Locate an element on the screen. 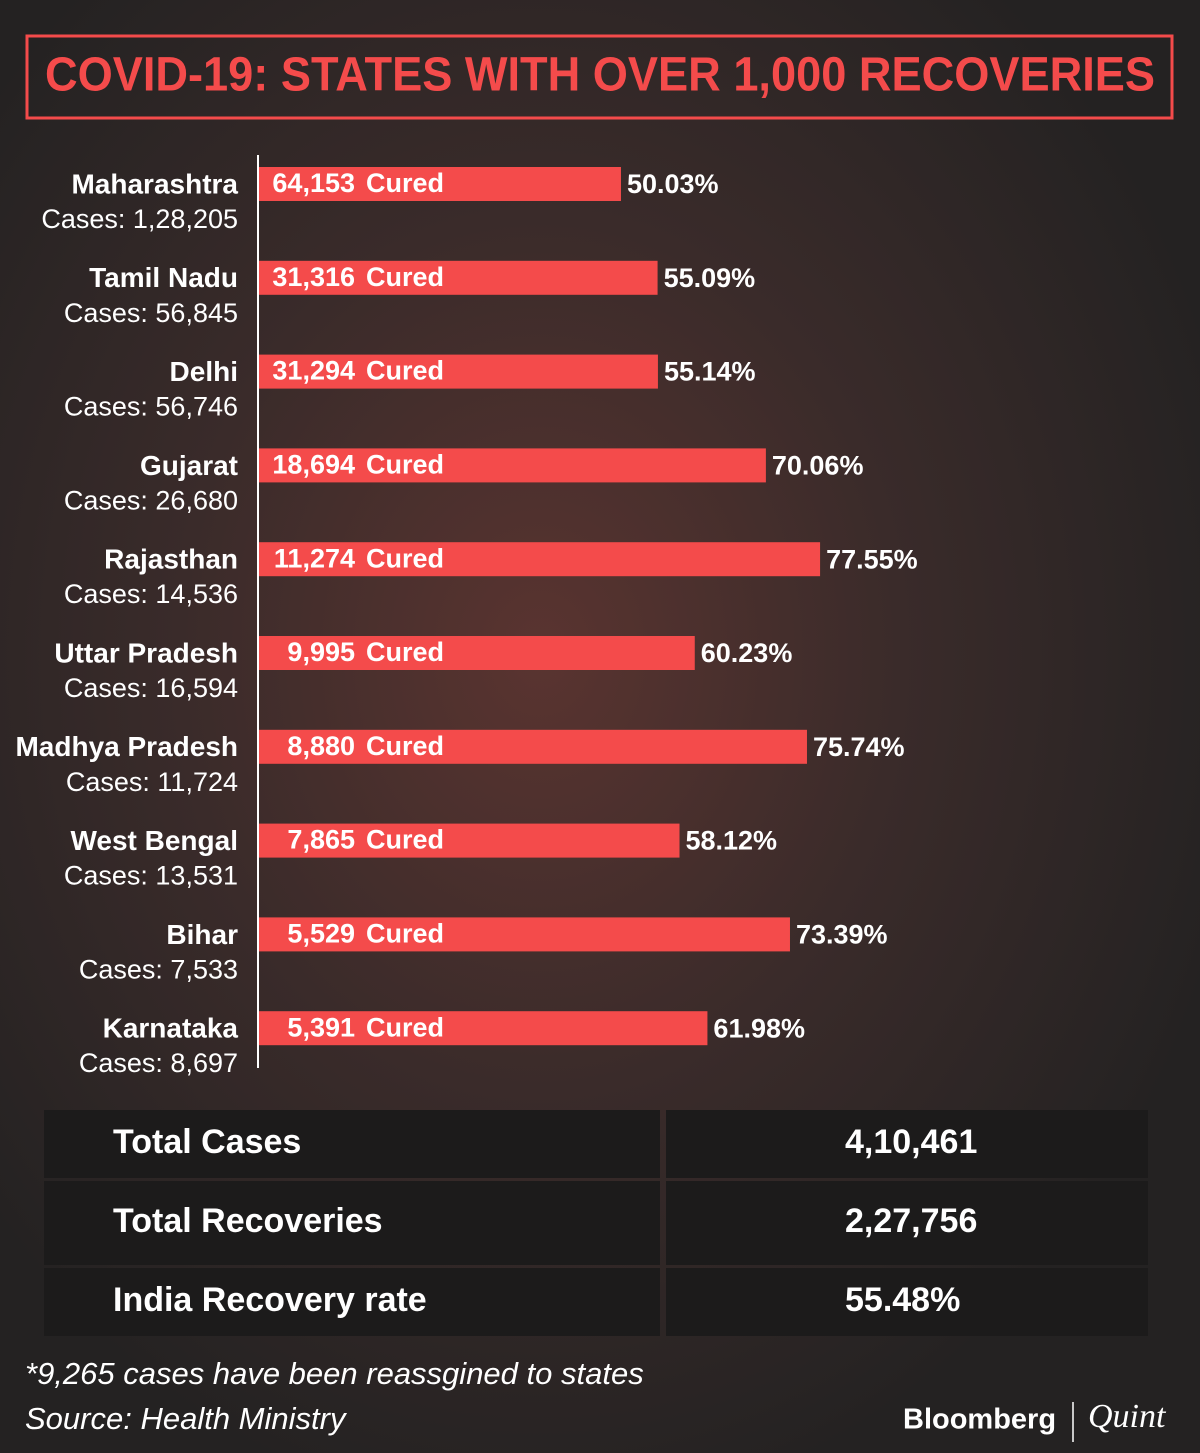 This screenshot has width=1200, height=1453. cases-value: 56,746 is located at coordinates (196, 407).